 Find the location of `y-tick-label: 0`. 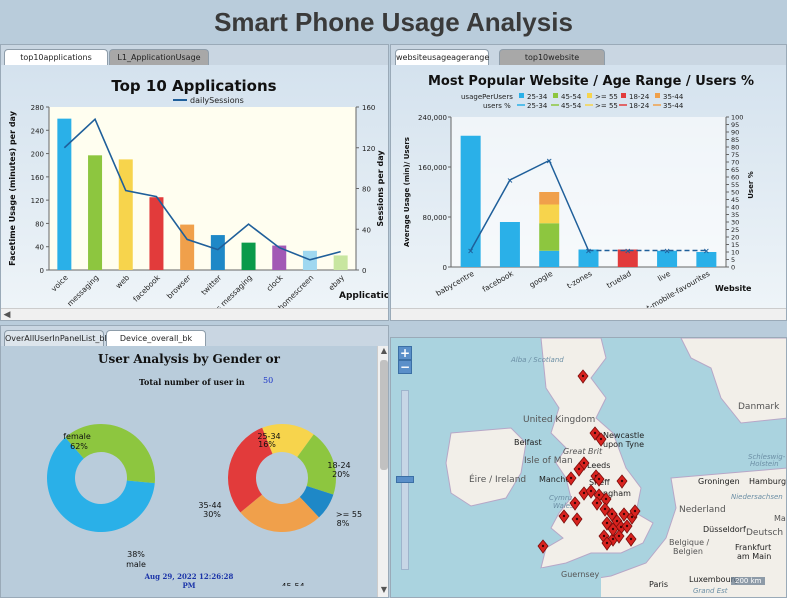

y-tick-label: 0 is located at coordinates (445, 268).